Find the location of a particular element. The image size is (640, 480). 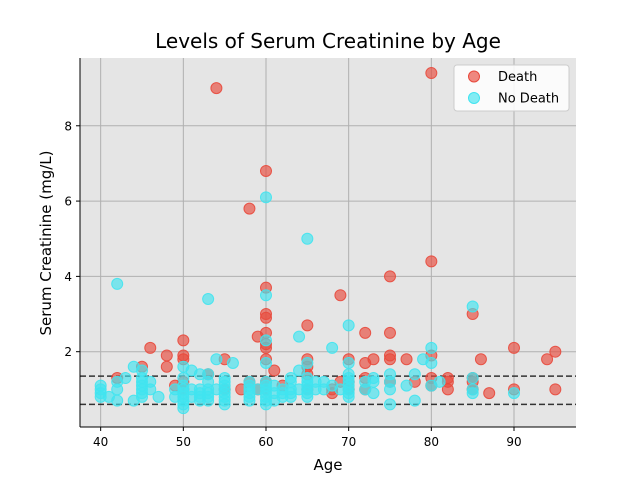

x-tick-label: 40 is located at coordinates (100, 442).